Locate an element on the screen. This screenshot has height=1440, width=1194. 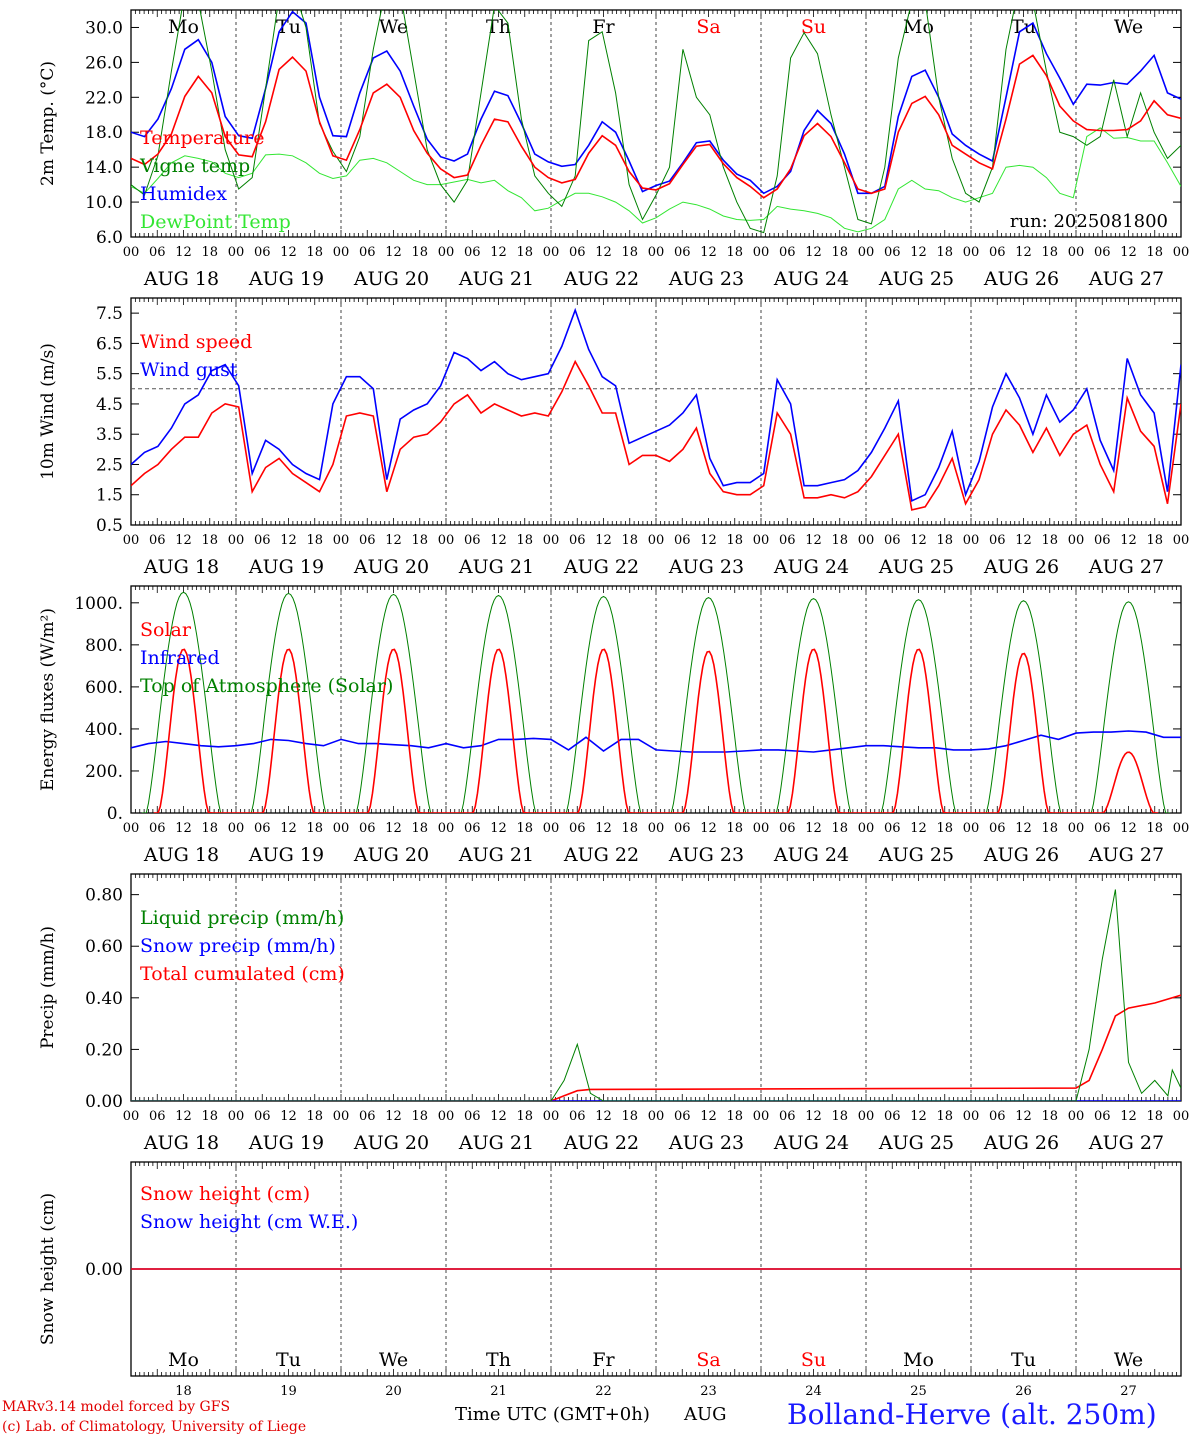
y-tick-label: 30.0 is located at coordinates (104, 28).